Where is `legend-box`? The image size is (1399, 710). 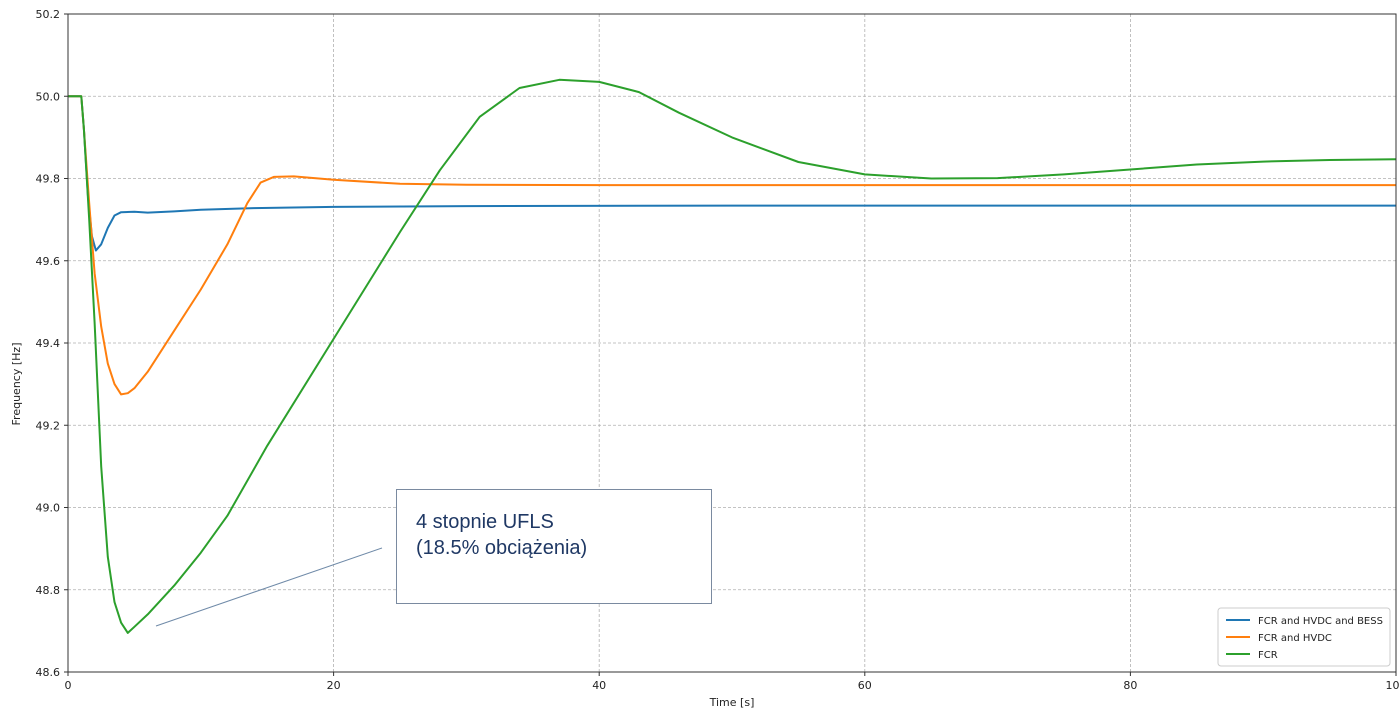
legend-box is located at coordinates (1304, 637).